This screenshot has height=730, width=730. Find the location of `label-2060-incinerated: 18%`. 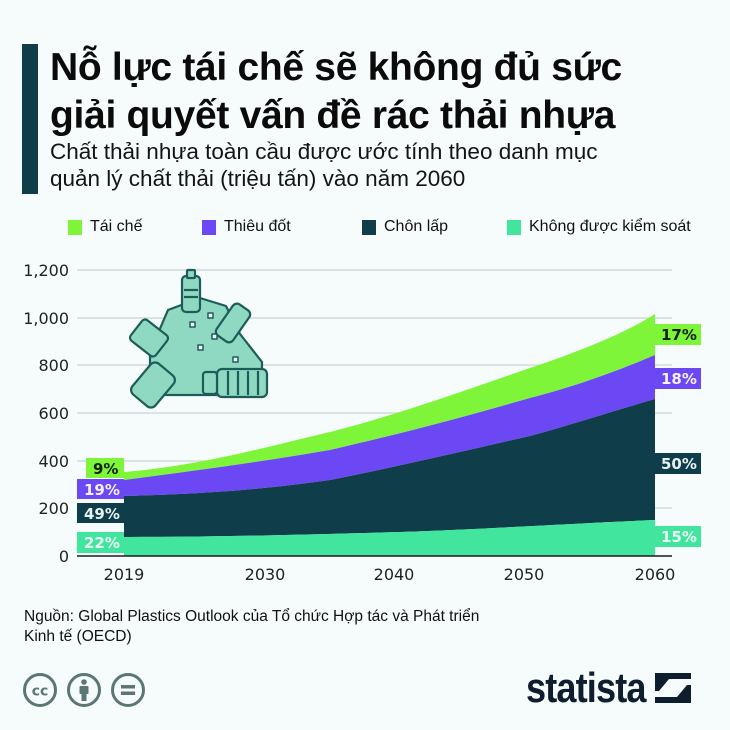

label-2060-incinerated: 18% is located at coordinates (679, 379).